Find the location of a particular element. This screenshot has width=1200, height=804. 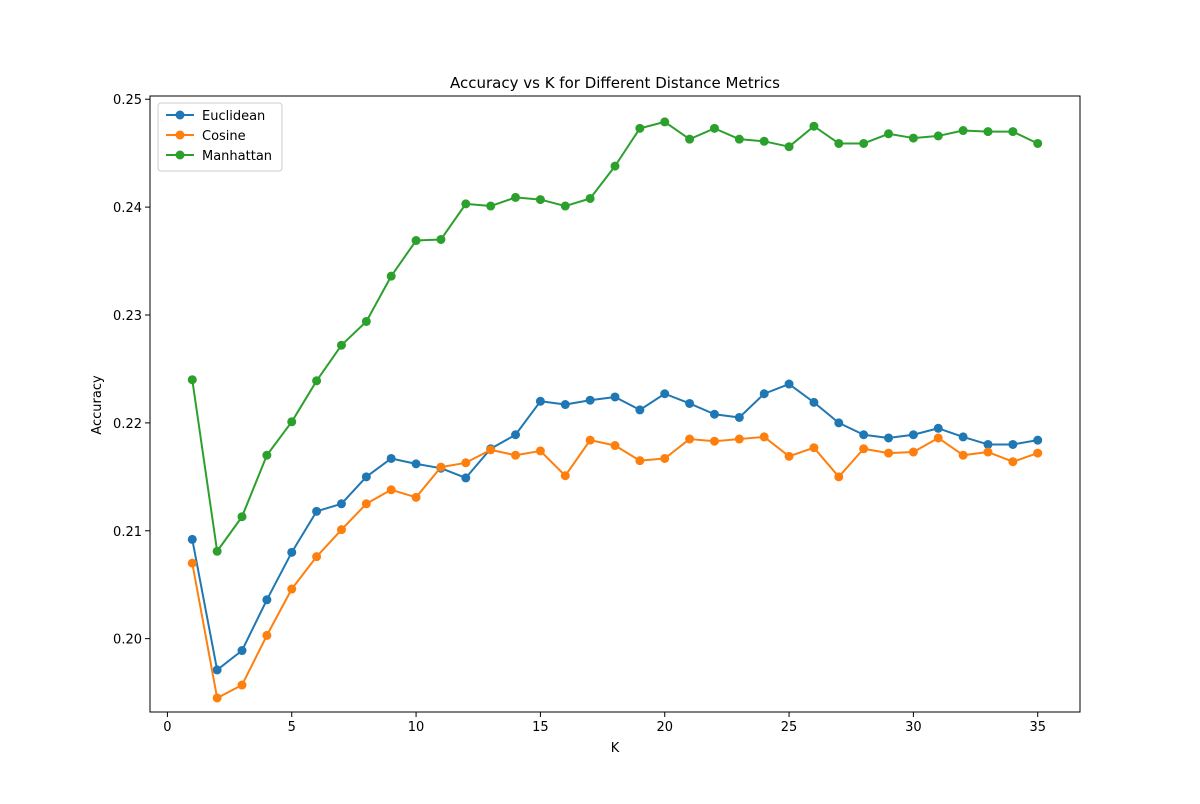

y-tick-label: 0.24 is located at coordinates (127, 208).